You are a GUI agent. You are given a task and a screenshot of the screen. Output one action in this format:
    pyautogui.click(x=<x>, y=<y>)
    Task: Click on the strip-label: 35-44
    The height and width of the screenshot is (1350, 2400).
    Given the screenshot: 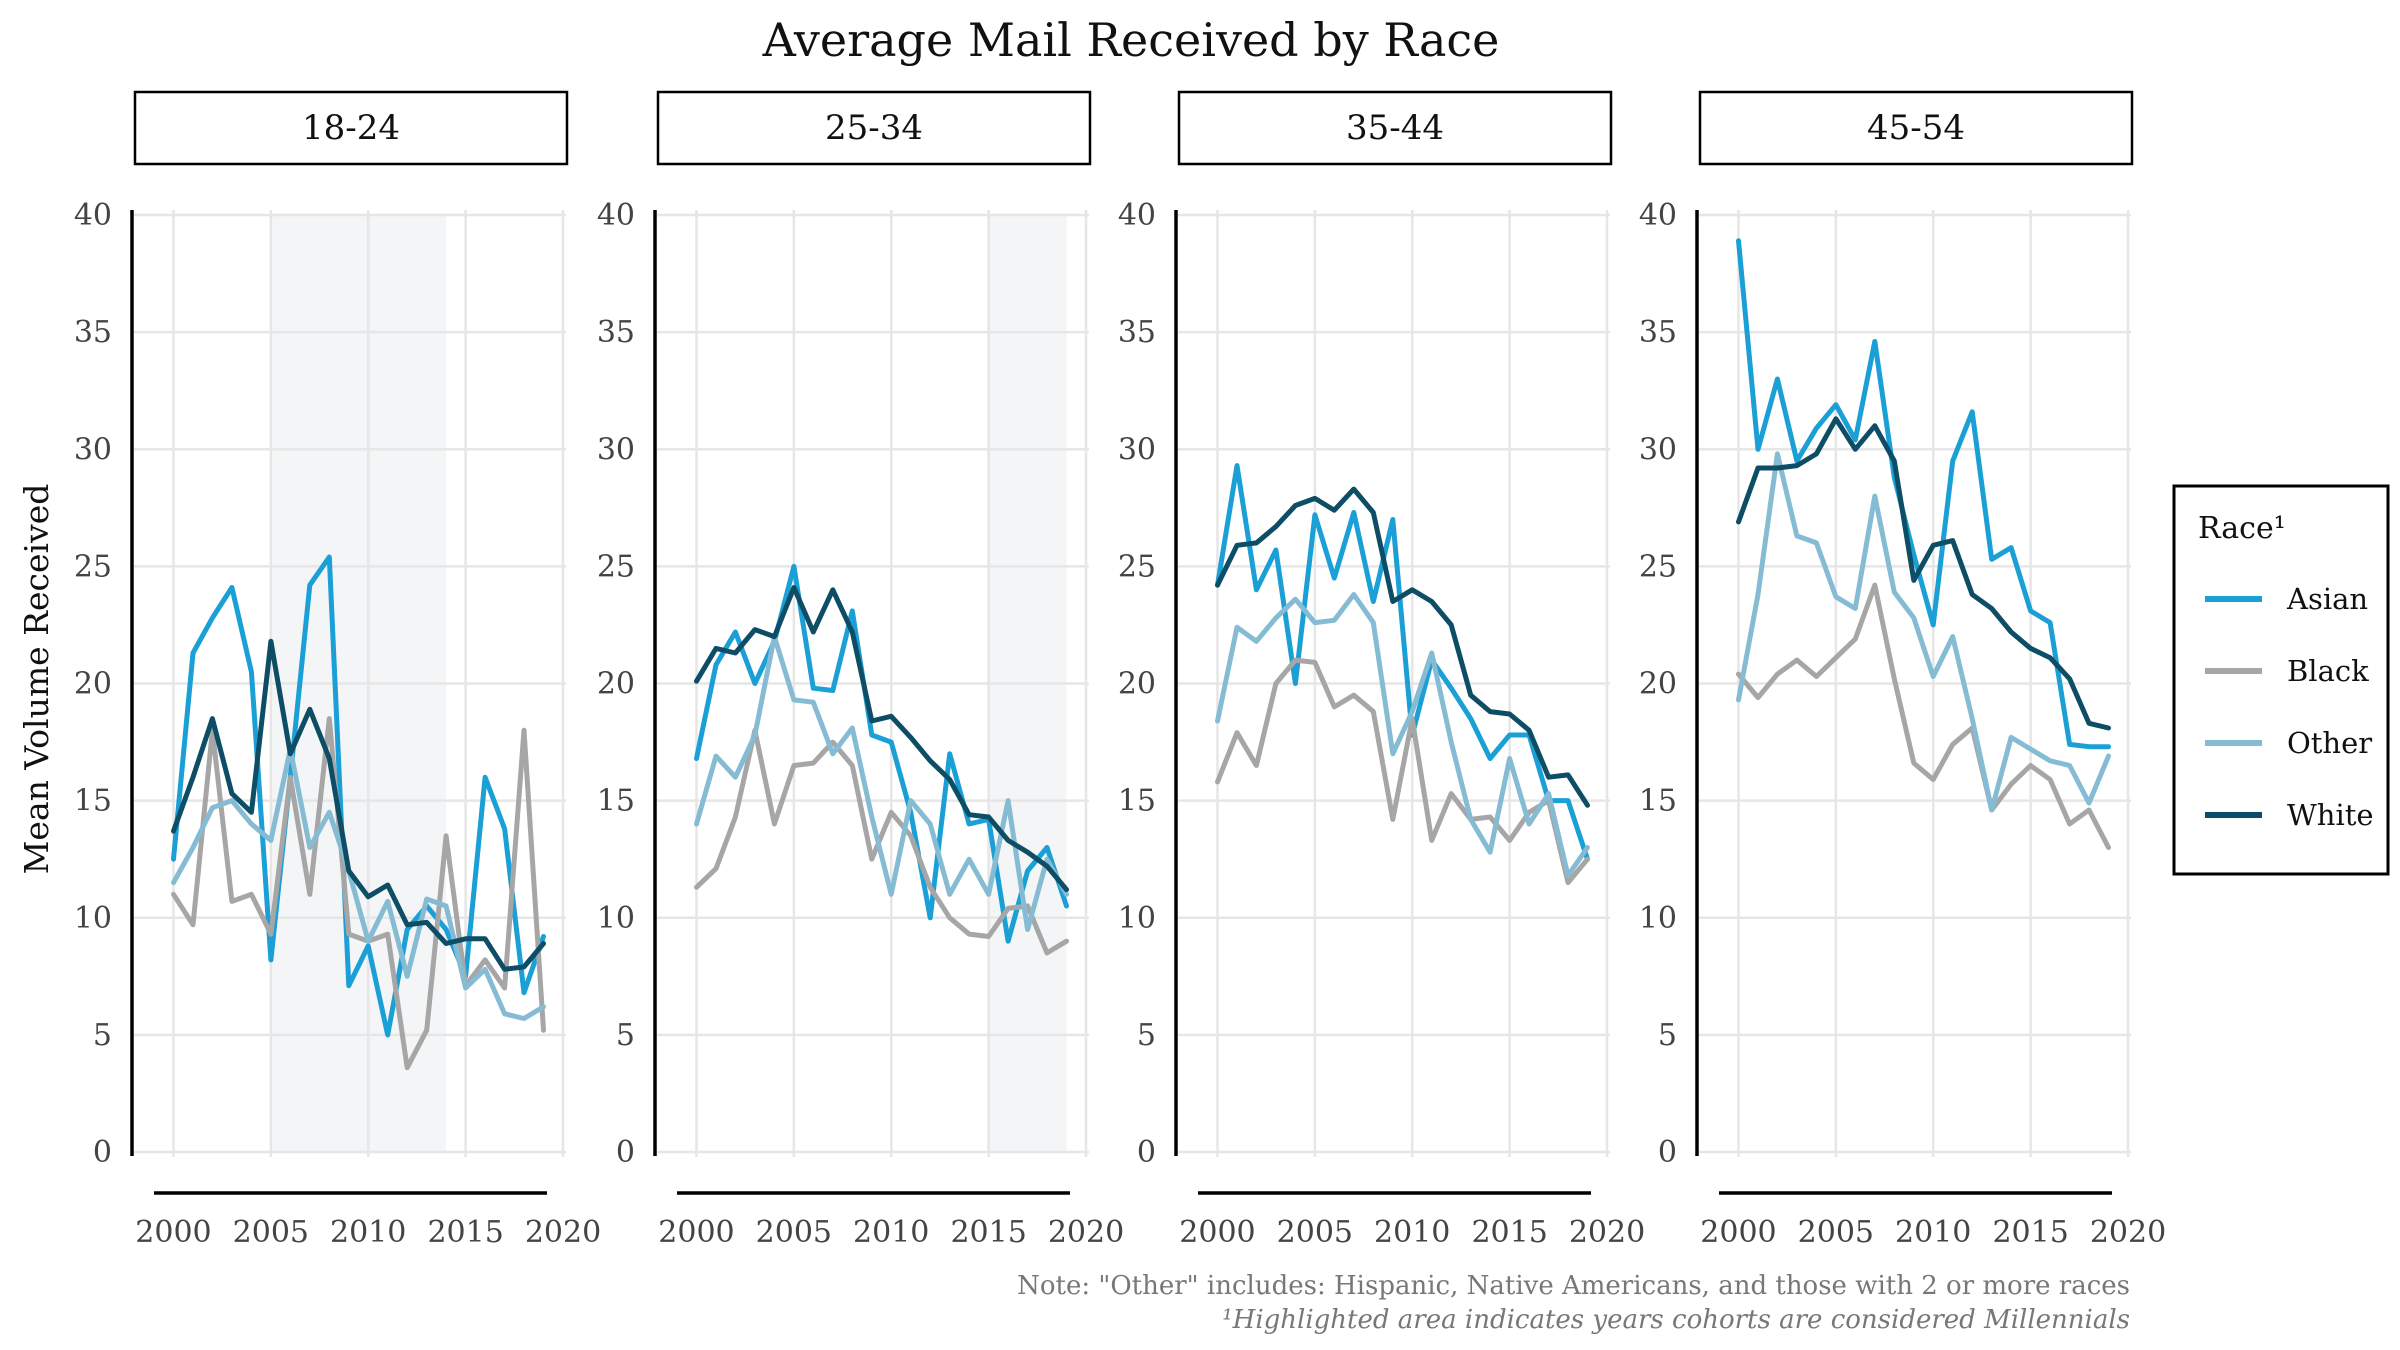 What is the action you would take?
    pyautogui.click(x=1395, y=128)
    